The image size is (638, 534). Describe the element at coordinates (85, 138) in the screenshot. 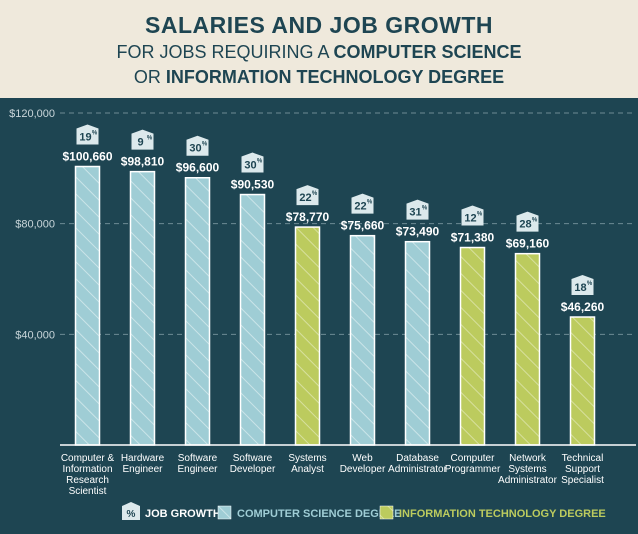

I see `job-growth-label: 19` at that location.